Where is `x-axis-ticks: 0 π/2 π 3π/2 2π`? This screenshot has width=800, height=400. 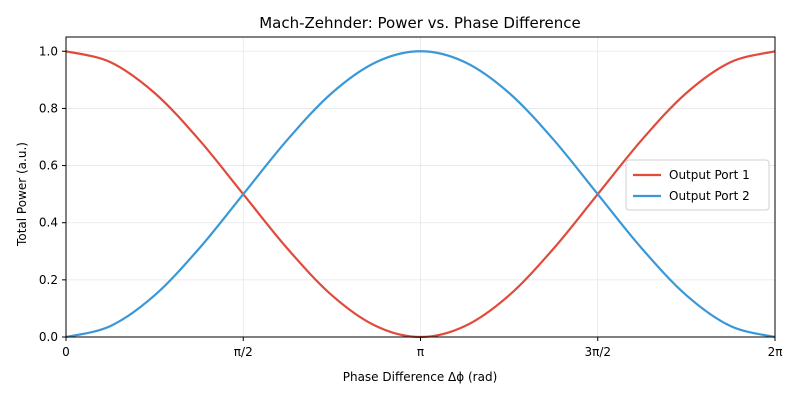 x-axis-ticks: 0 π/2 π 3π/2 2π is located at coordinates (422, 348).